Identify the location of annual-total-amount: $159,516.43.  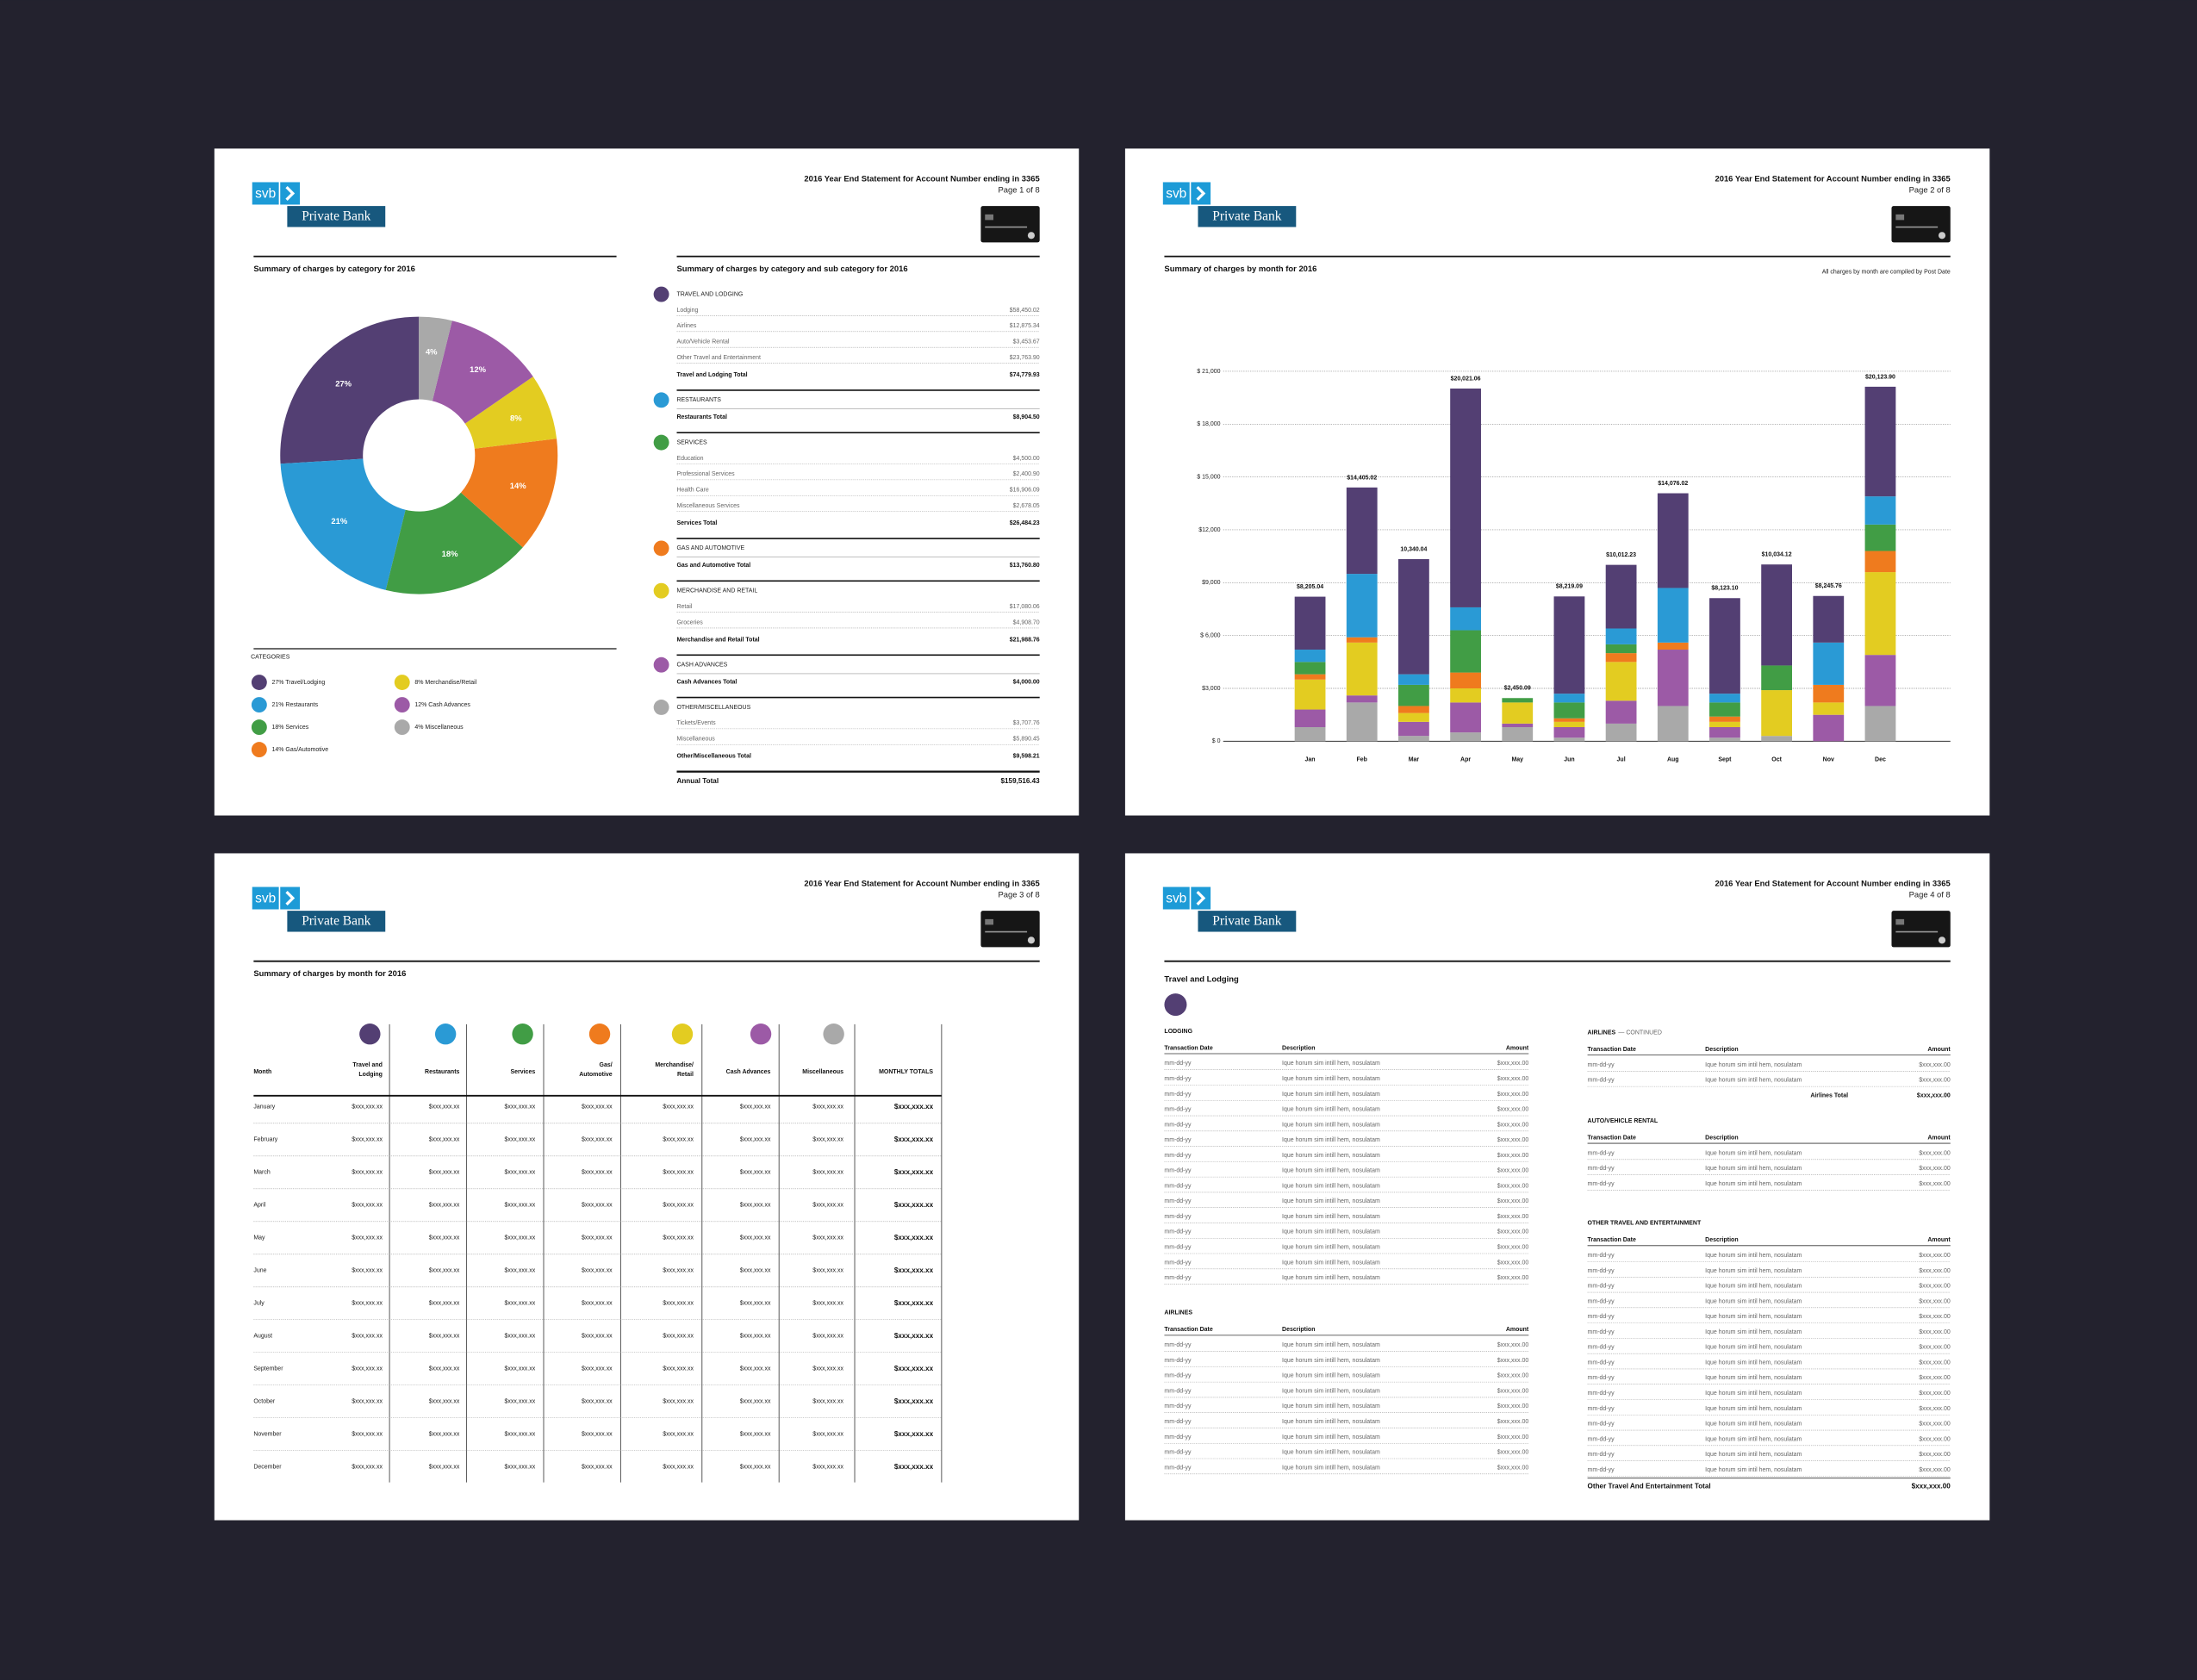
(1021, 781).